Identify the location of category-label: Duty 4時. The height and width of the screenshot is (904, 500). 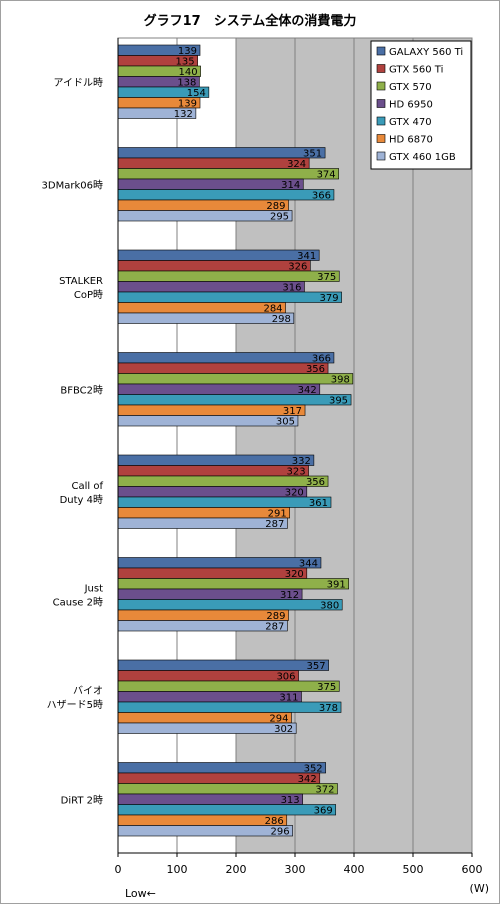
(81, 500).